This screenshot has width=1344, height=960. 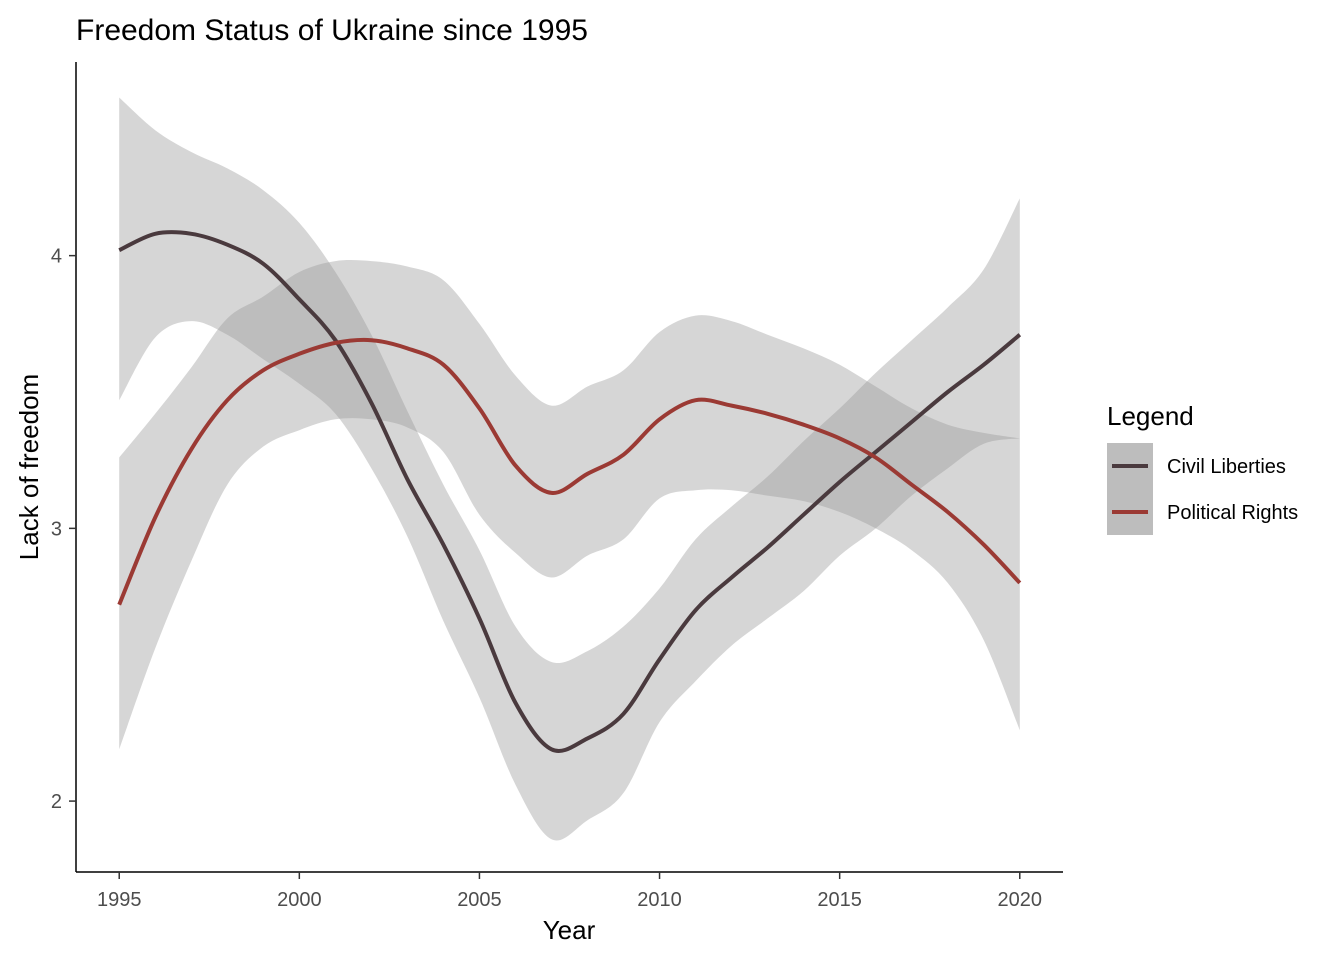 I want to click on x-tick-label: 2015, so click(x=839, y=900).